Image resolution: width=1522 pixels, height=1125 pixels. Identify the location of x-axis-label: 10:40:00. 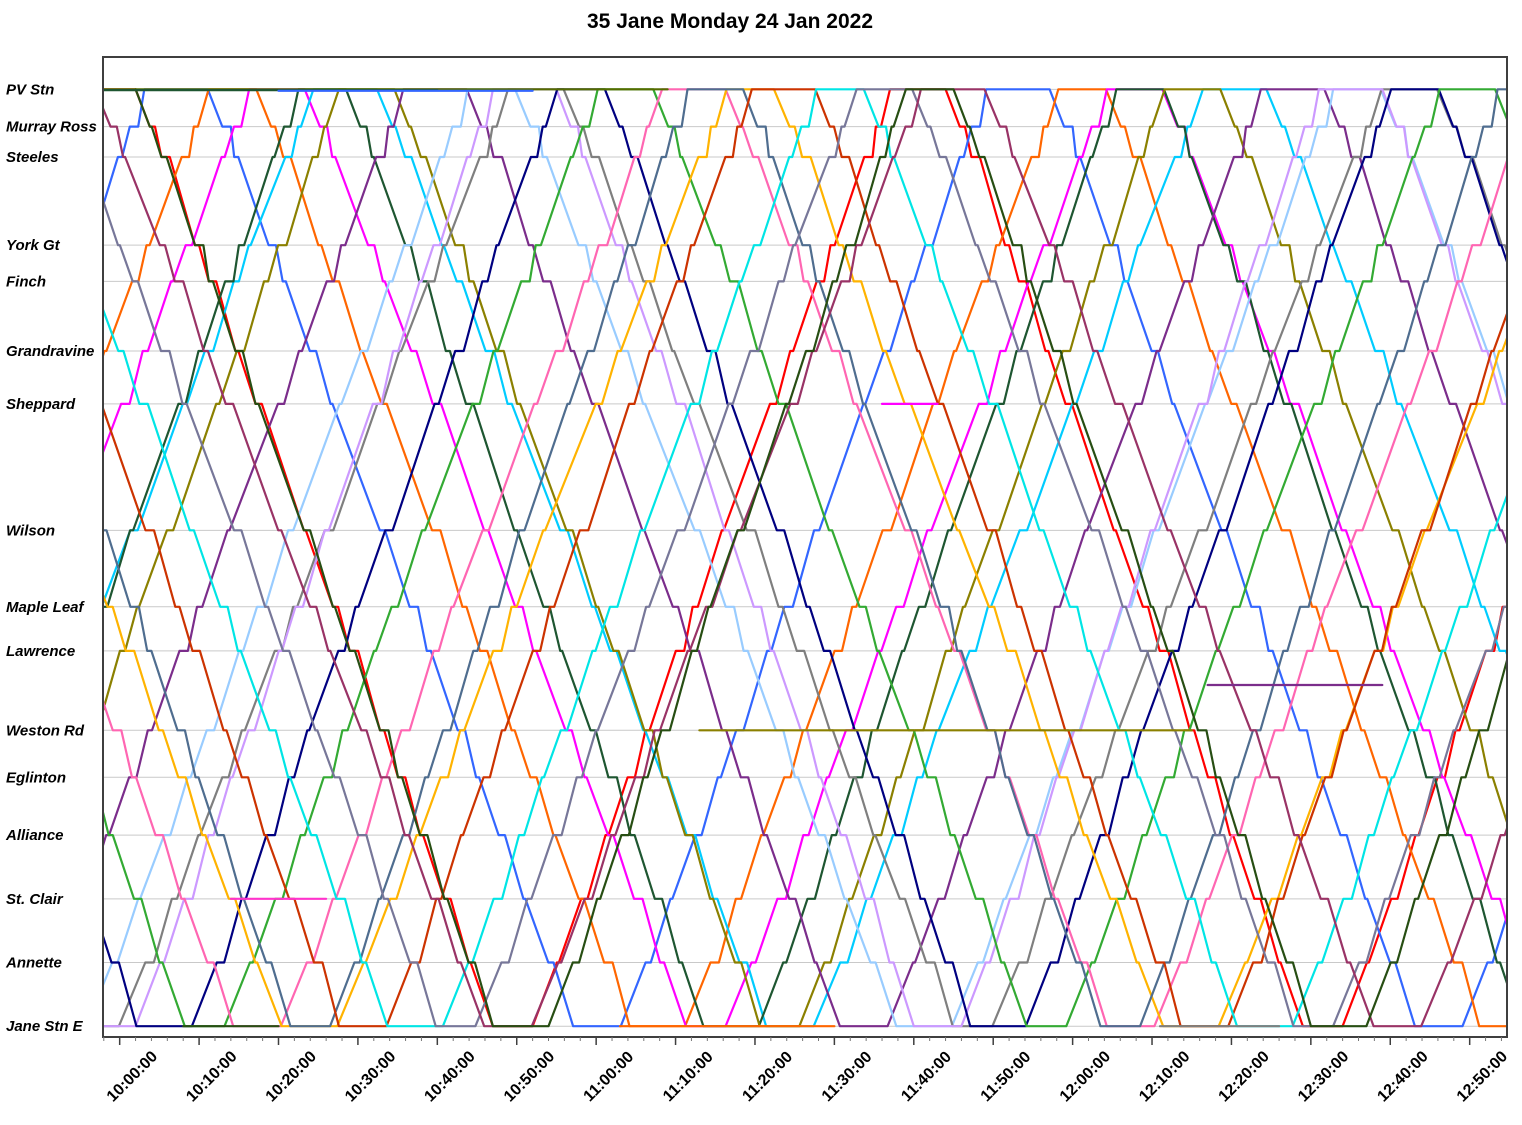
(449, 1076).